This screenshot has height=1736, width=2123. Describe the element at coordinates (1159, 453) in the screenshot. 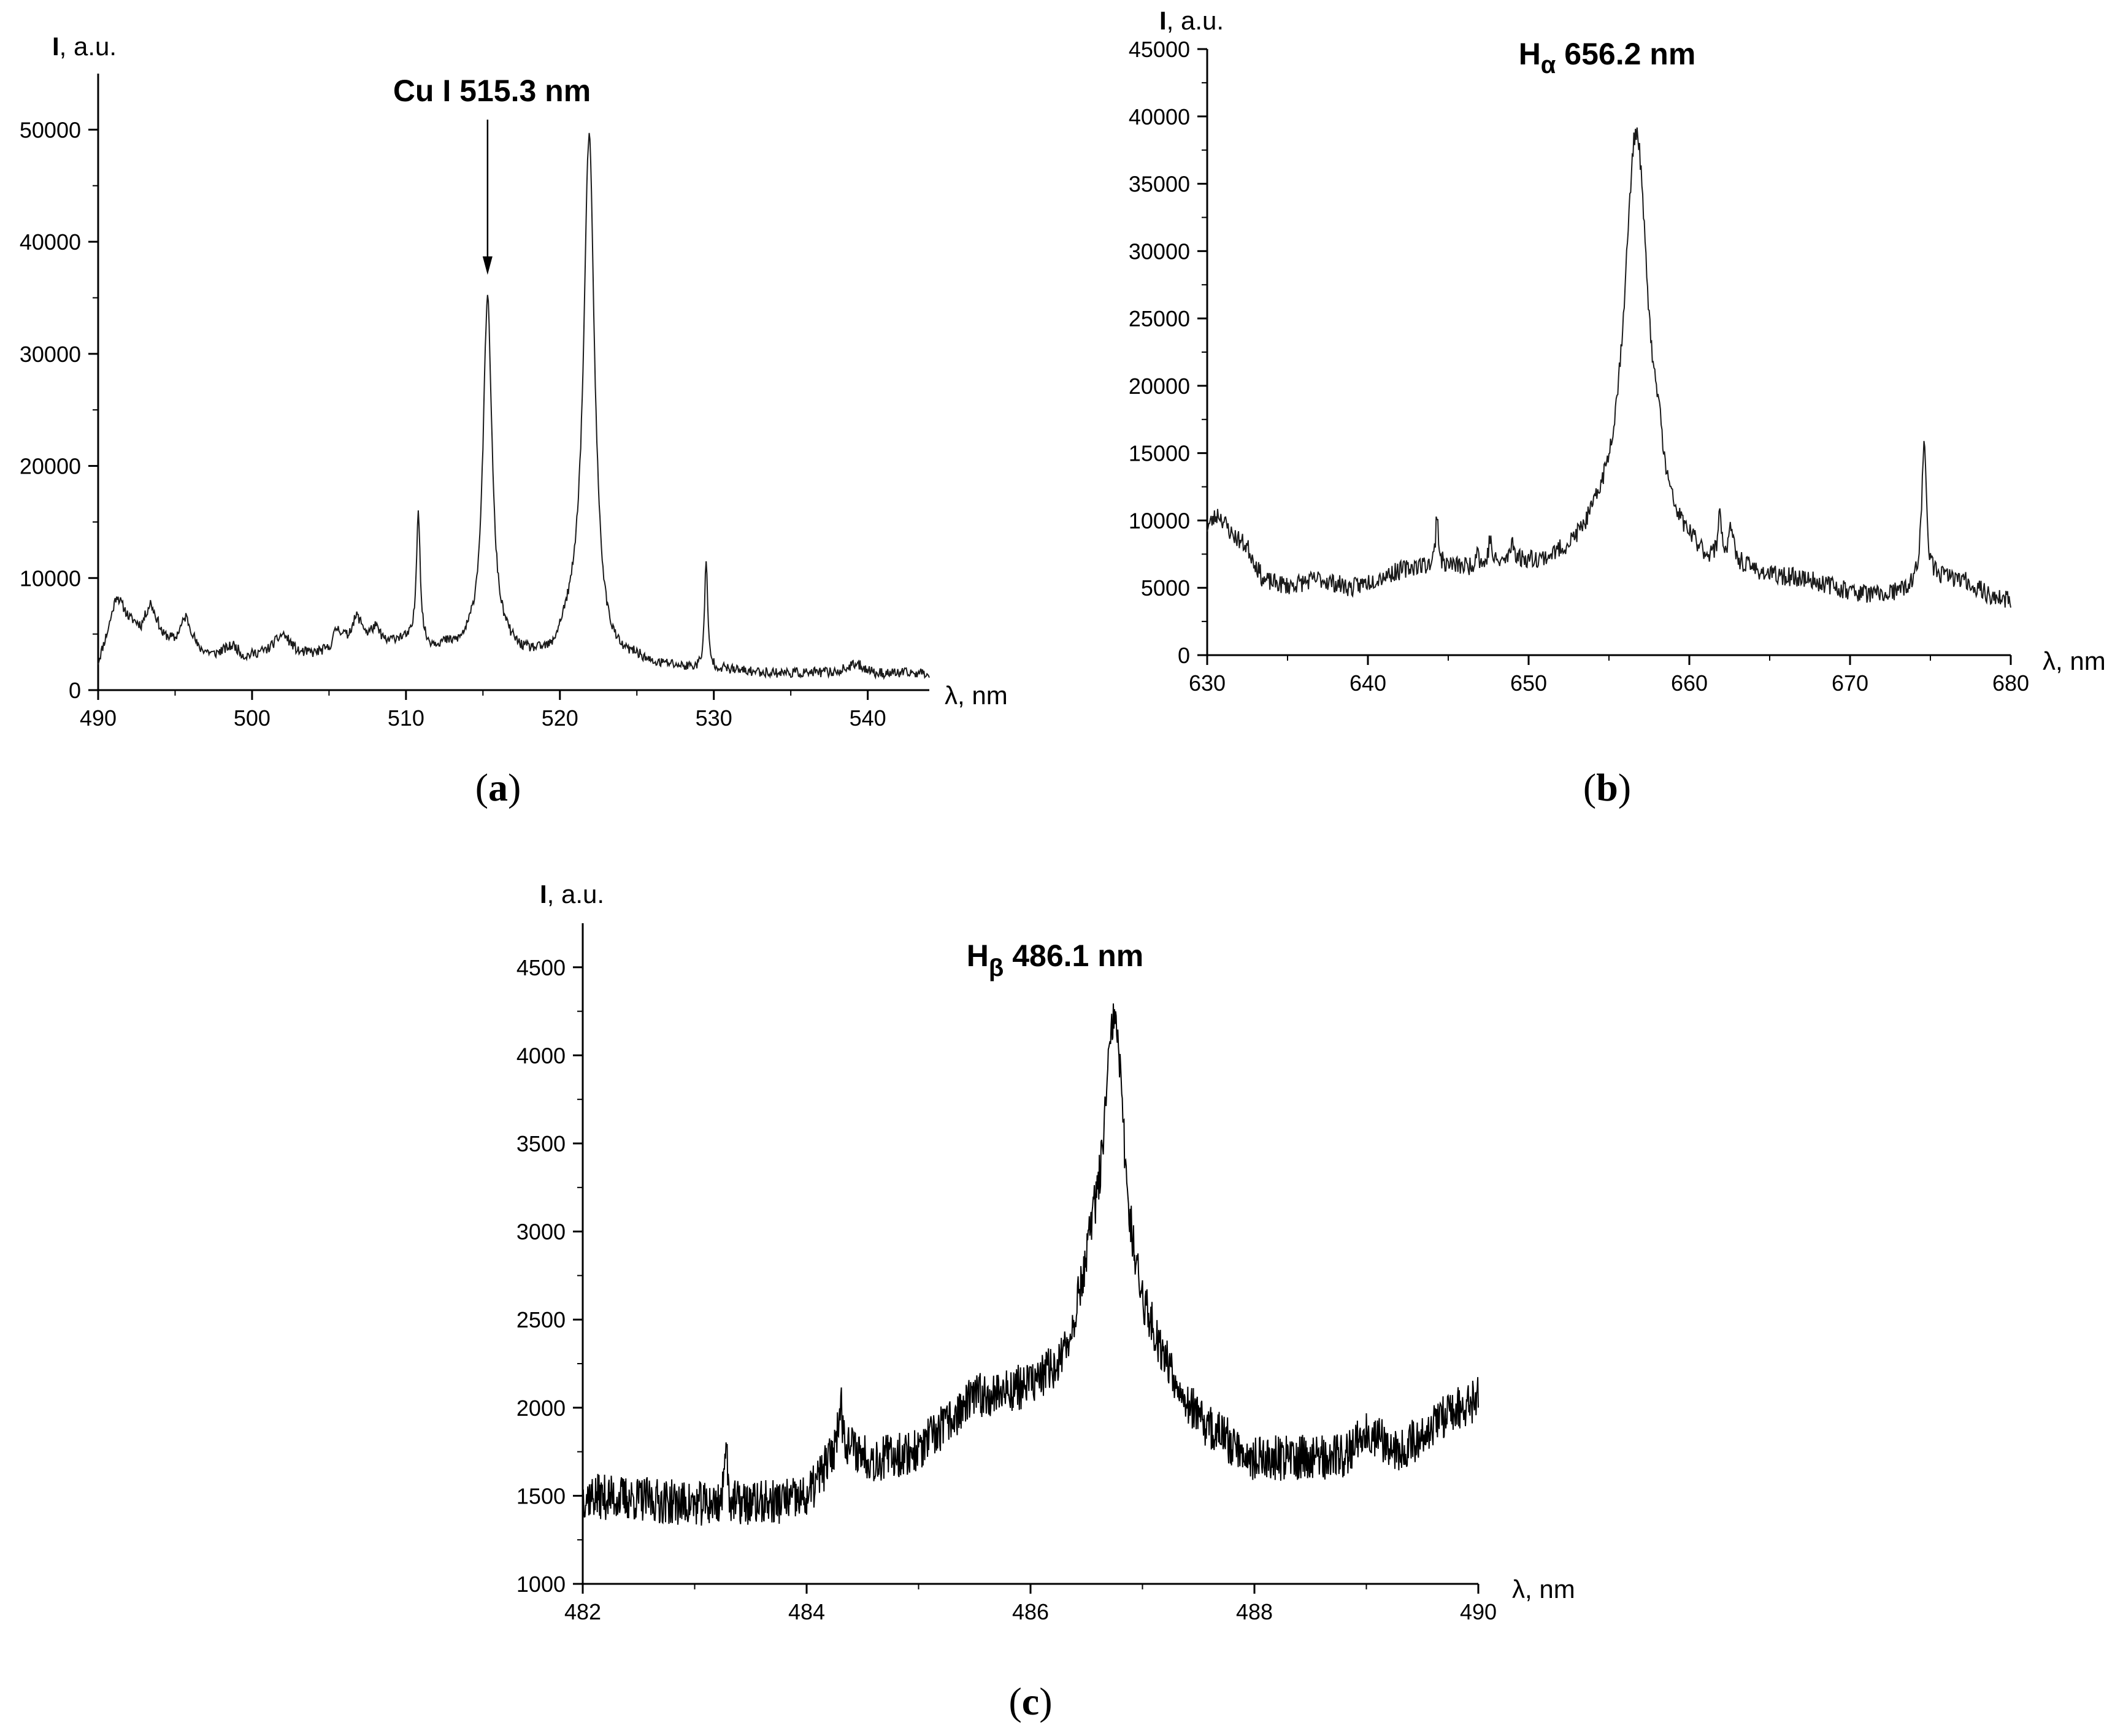

I see `y-tick-label: 15000` at that location.